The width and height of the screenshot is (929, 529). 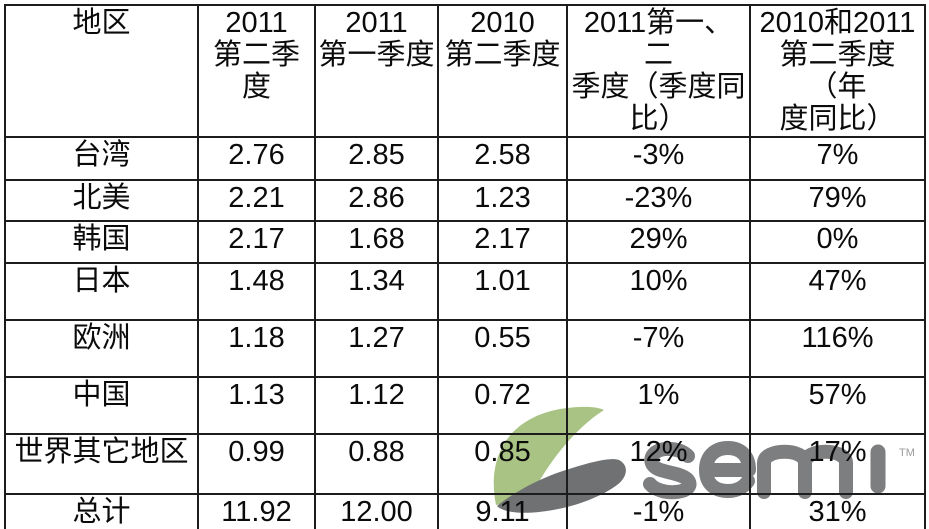 I want to click on table-row-japan: 日本 1.48 1.34 1.01 10% 47%, so click(x=465, y=291).